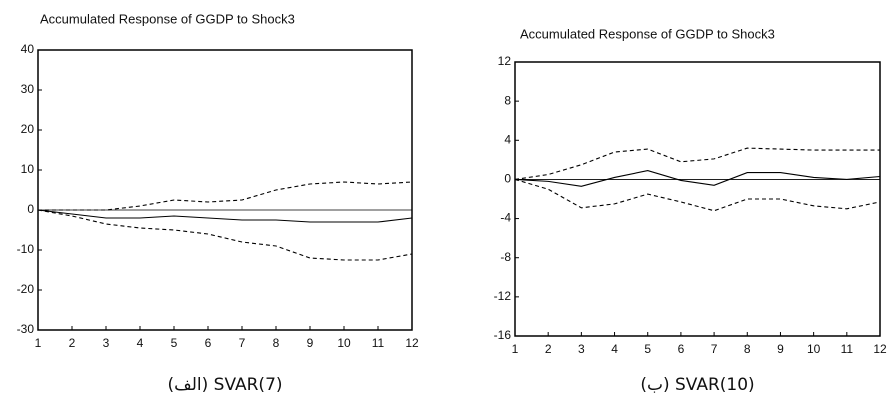 The width and height of the screenshot is (887, 403). Describe the element at coordinates (26, 249) in the screenshot. I see `y-tick-label: -10` at that location.